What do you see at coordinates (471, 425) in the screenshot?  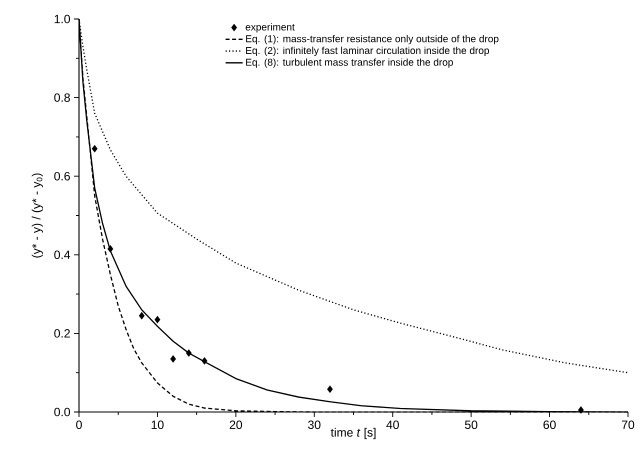 I see `x-tick-label: 50` at bounding box center [471, 425].